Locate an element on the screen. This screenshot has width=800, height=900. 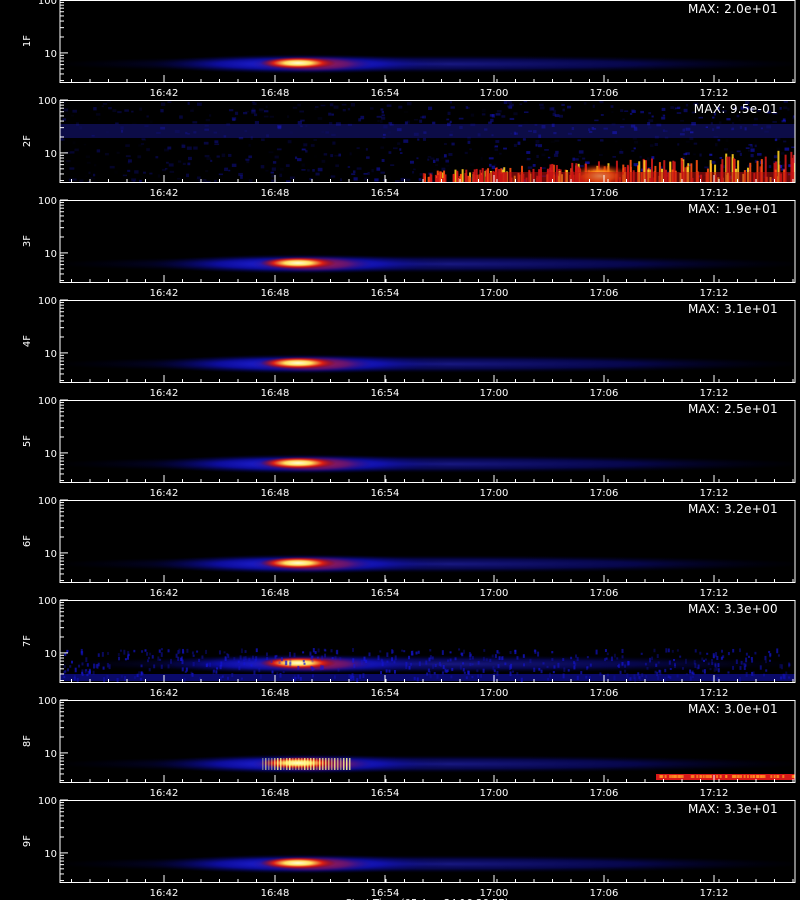
x-tick-label: 17:06 is located at coordinates (604, 693).